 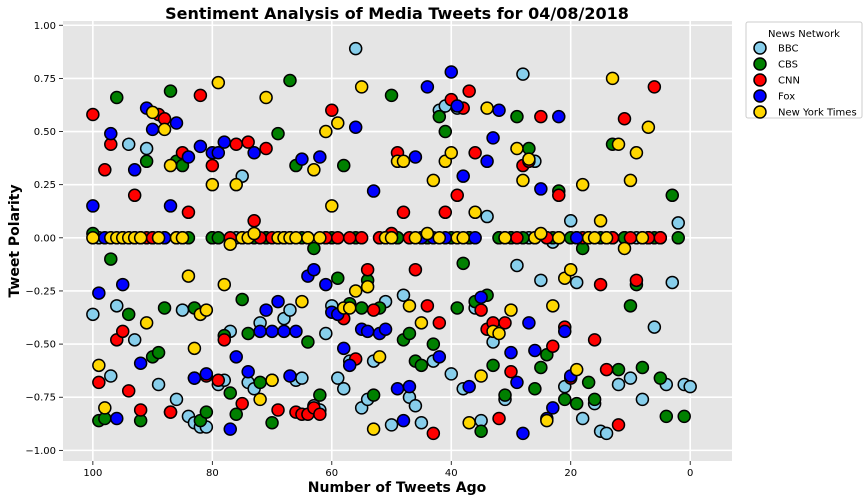 I want to click on legend-box, so click(x=804, y=70).